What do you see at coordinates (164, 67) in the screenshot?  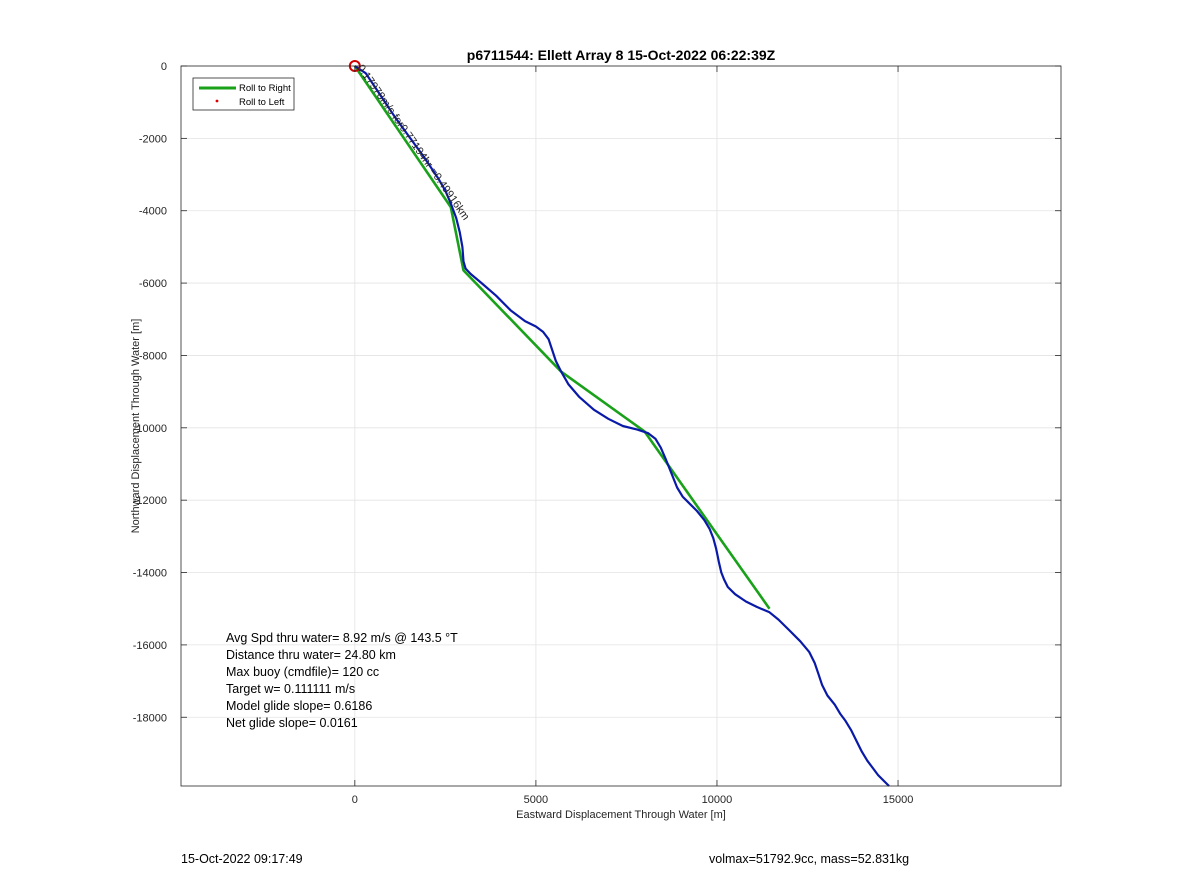 I see `y-tick-label: 0` at bounding box center [164, 67].